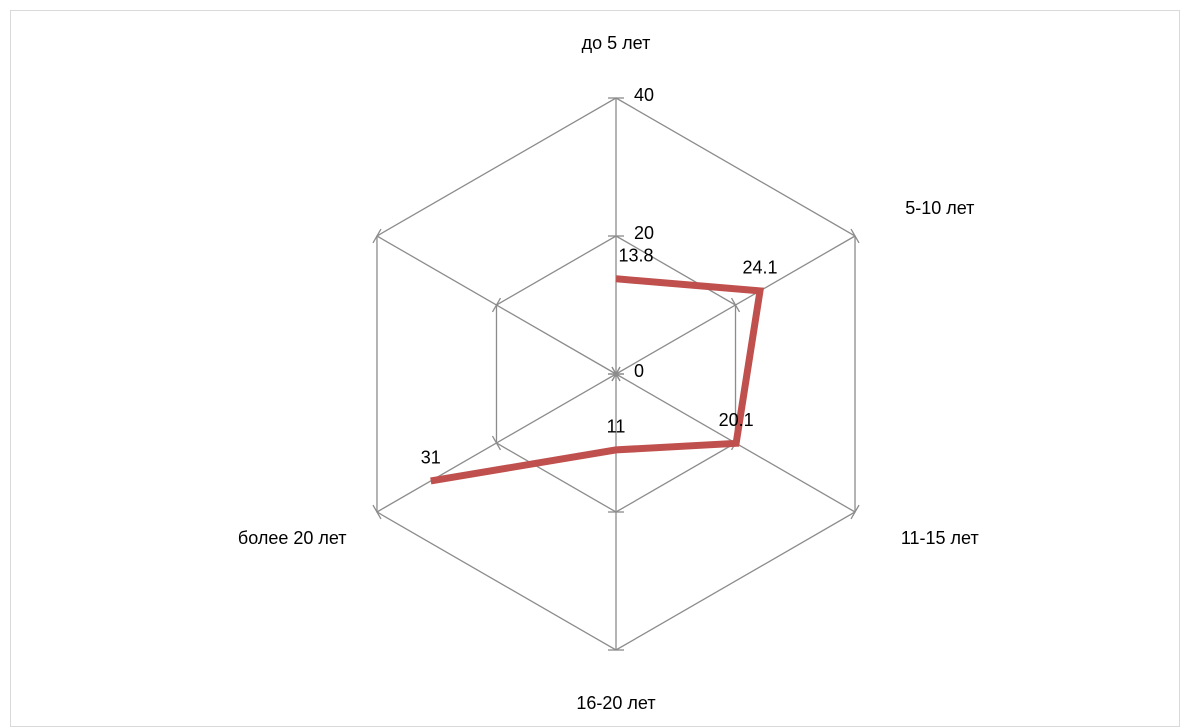 The image size is (1181, 728). I want to click on data-label: 11, so click(616, 427).